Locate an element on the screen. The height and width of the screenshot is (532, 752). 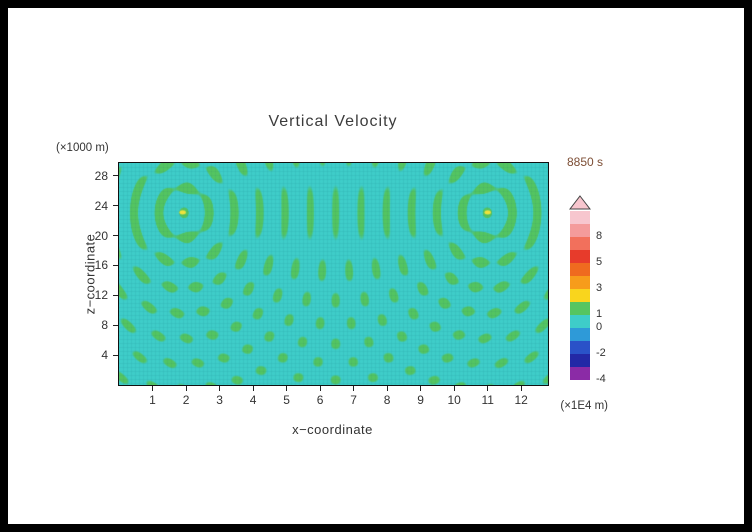
frame-edge-top is located at coordinates (376, 4).